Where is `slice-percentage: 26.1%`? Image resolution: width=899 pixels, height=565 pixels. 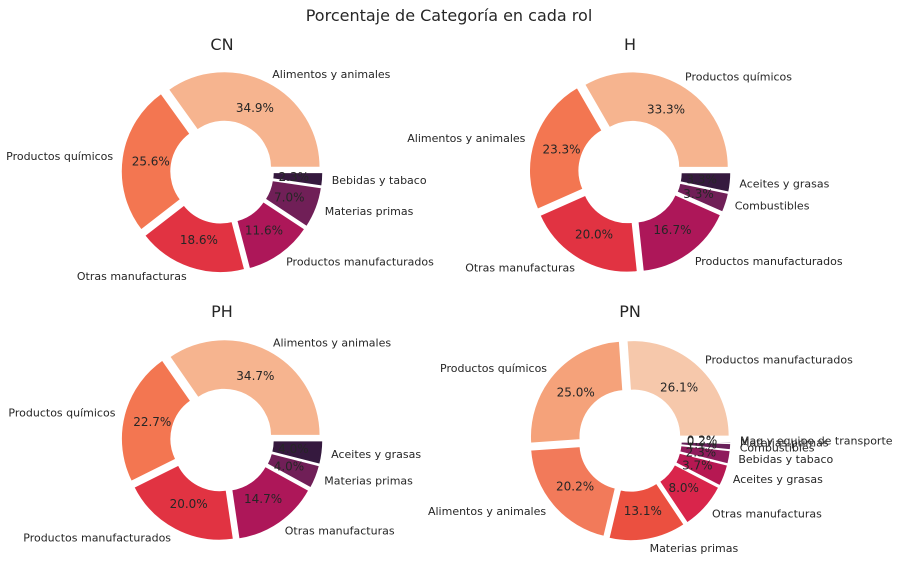
slice-percentage: 26.1% is located at coordinates (679, 387).